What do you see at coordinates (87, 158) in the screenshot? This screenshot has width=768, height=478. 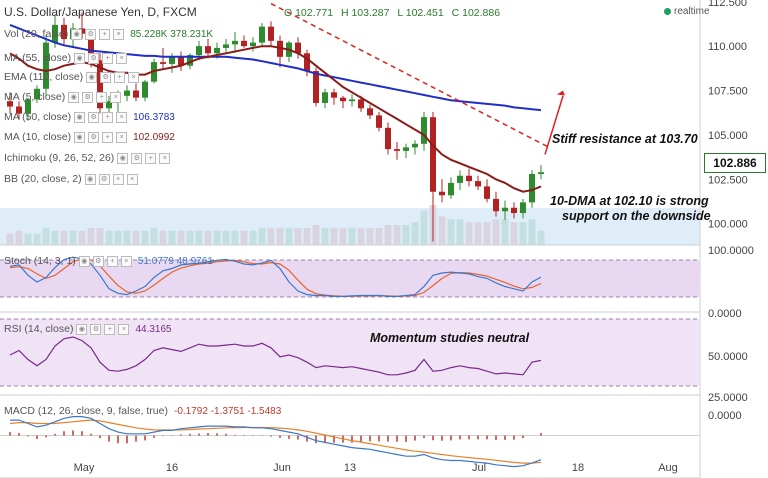 I see `legend-ichimoku: Ichimoku (9, 26, 52, 26) ◉ ⚙ + ×` at bounding box center [87, 158].